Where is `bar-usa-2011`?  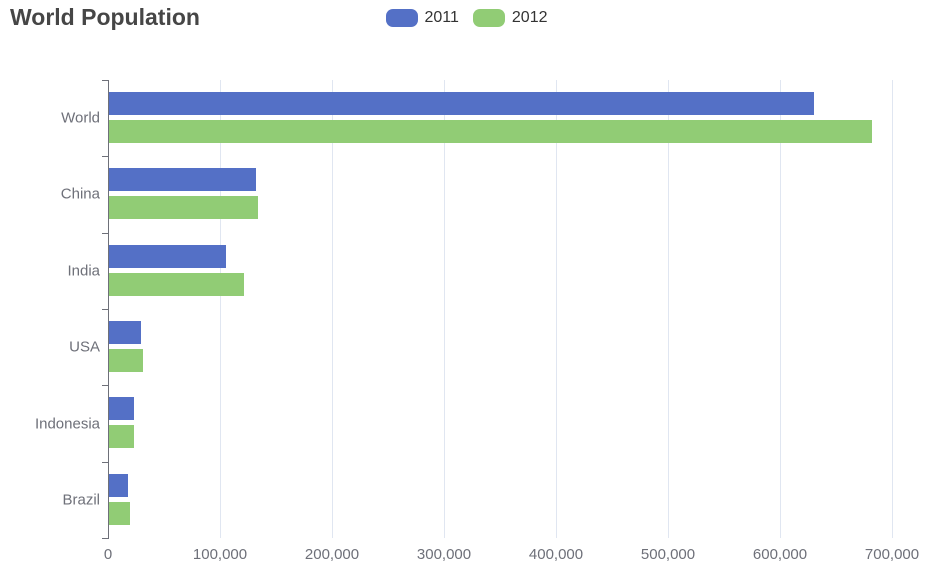
bar-usa-2011 is located at coordinates (124, 332).